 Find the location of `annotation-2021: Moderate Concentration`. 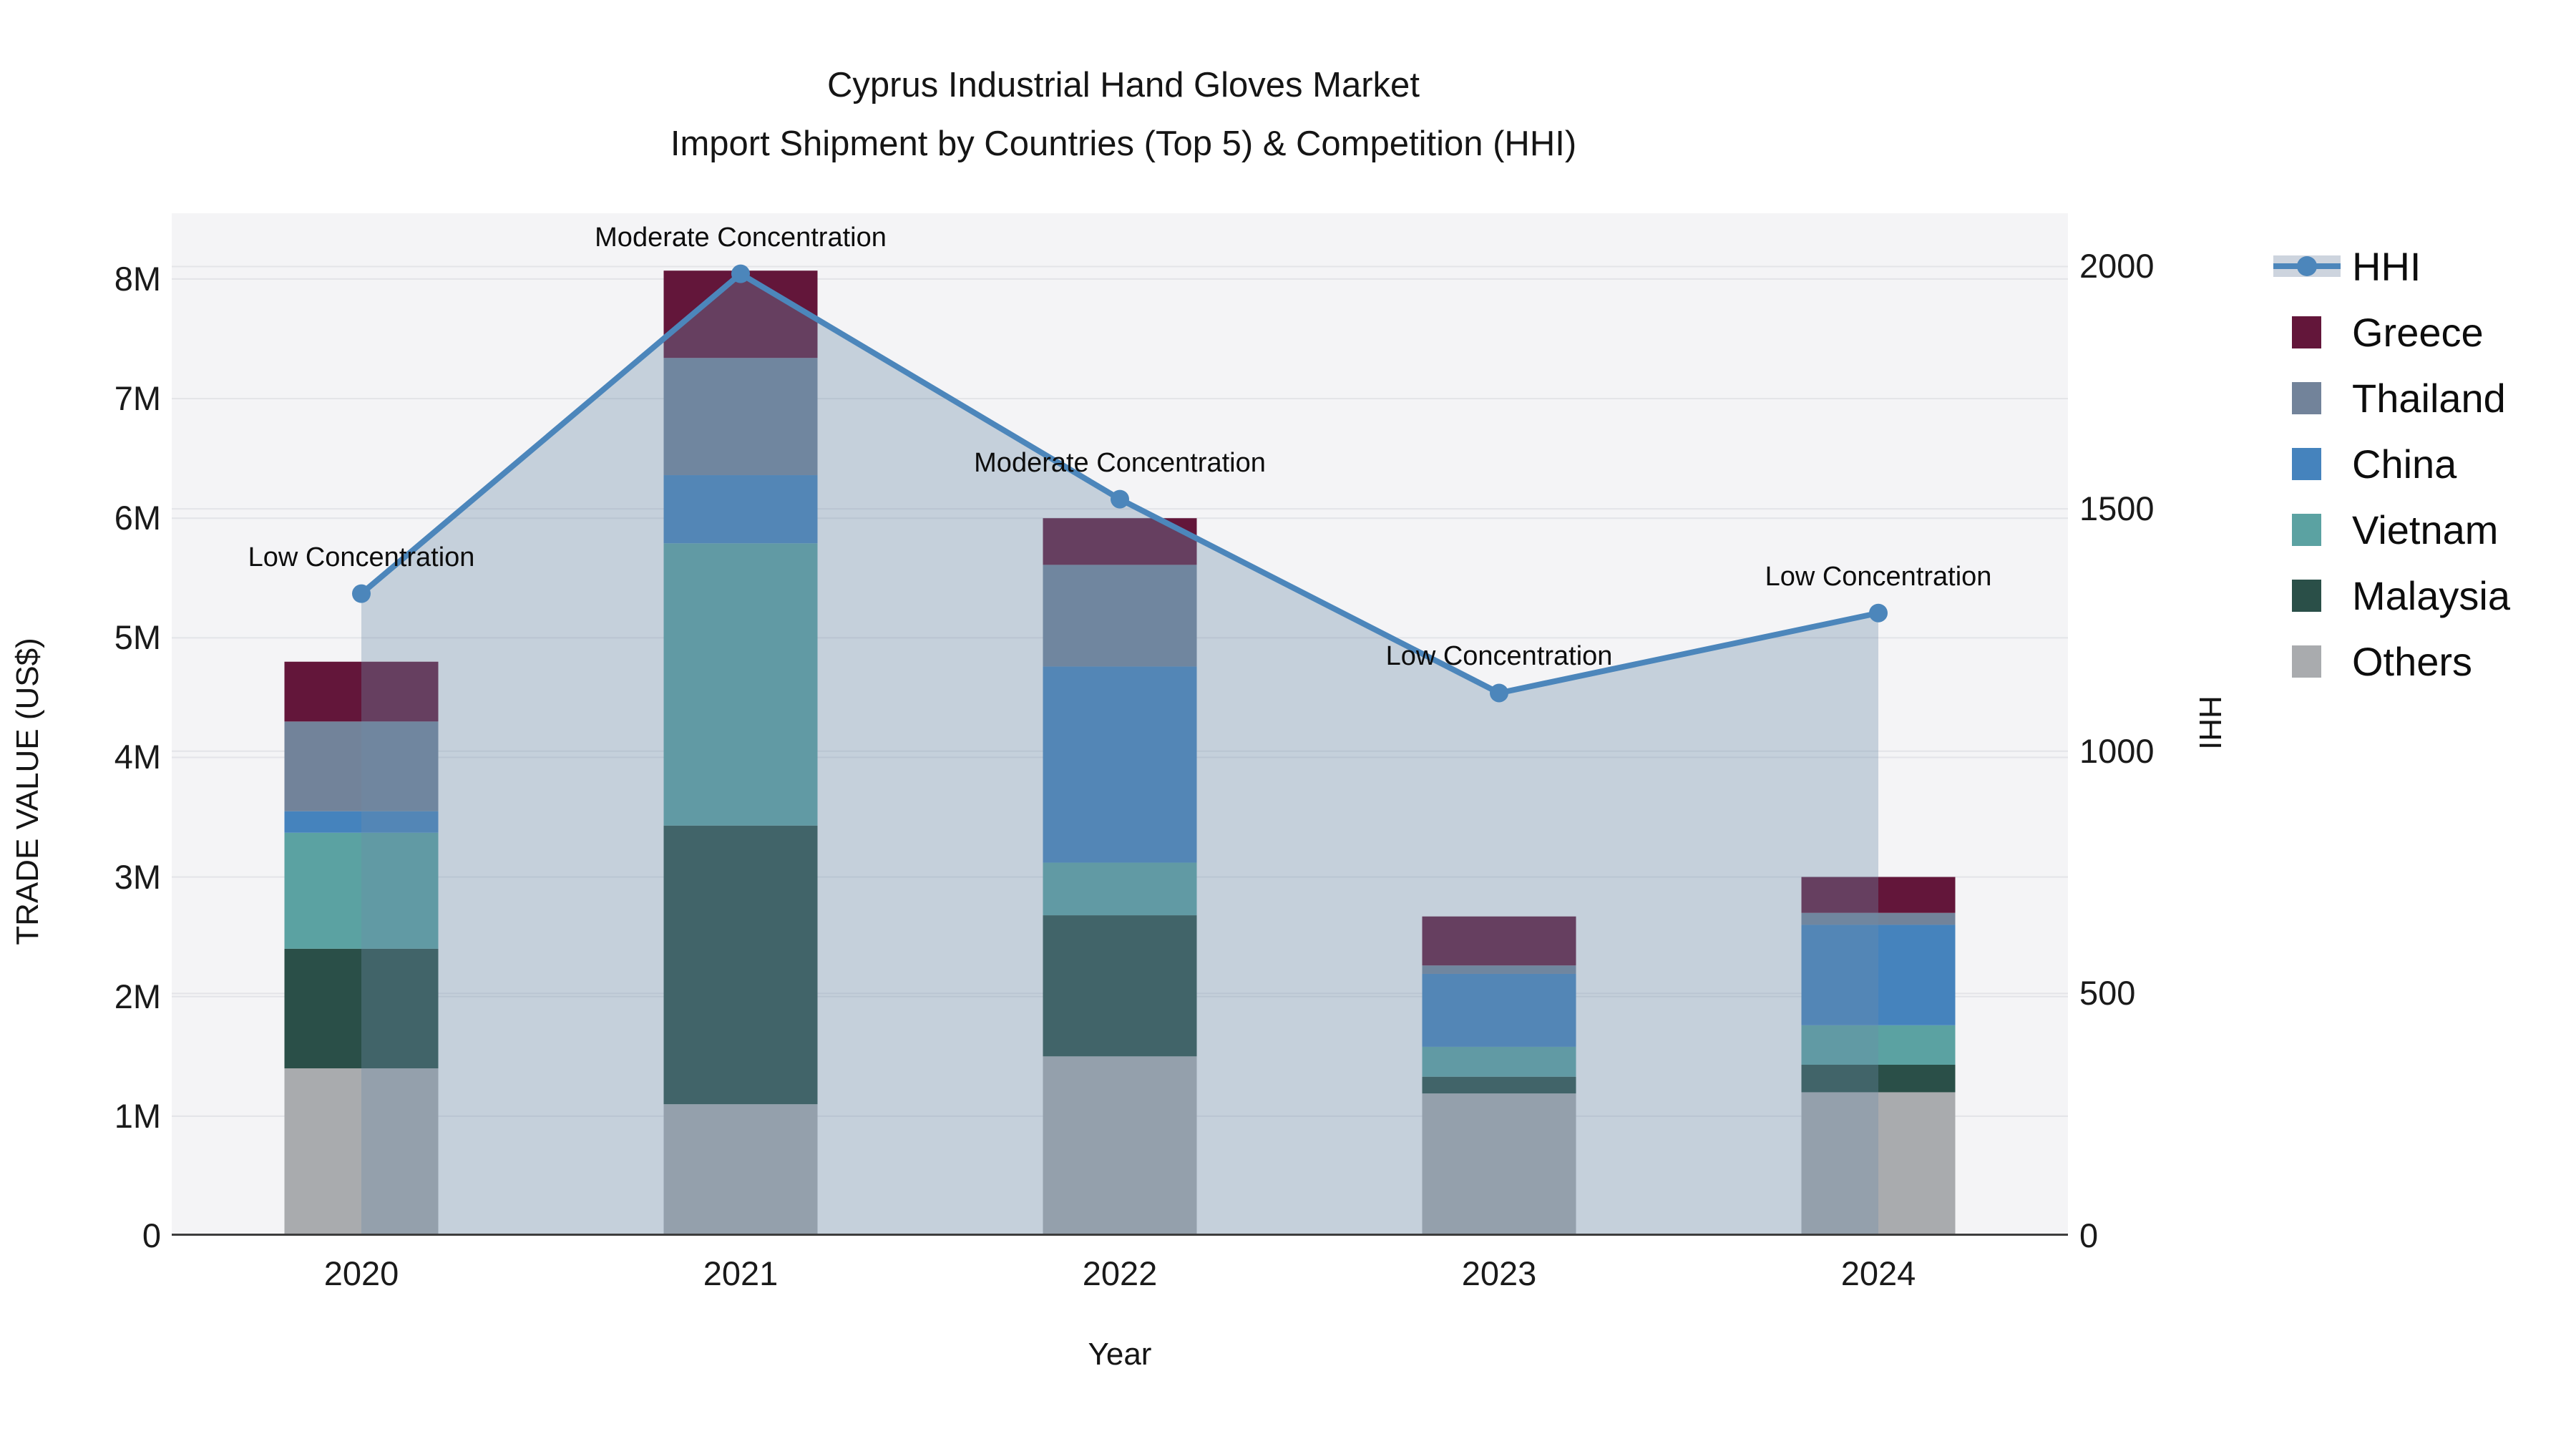

annotation-2021: Moderate Concentration is located at coordinates (741, 237).